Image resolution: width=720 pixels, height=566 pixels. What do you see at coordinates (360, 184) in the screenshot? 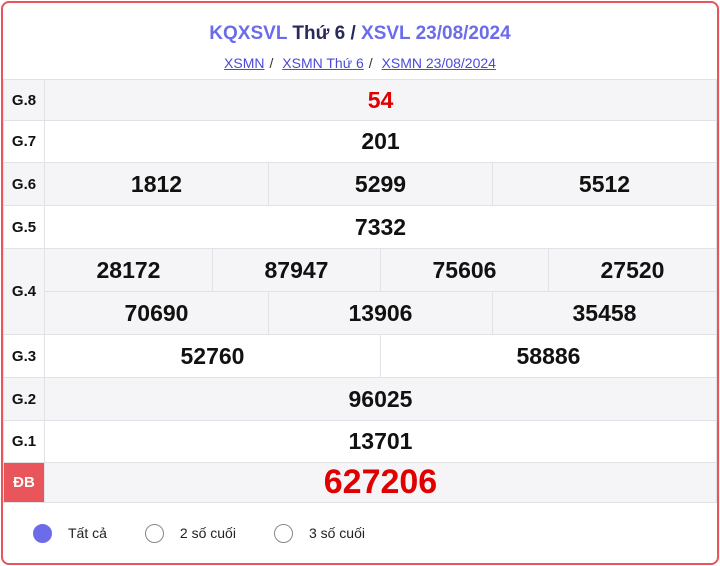
I see `row-g6: G.6 1812 5299 5512` at bounding box center [360, 184].